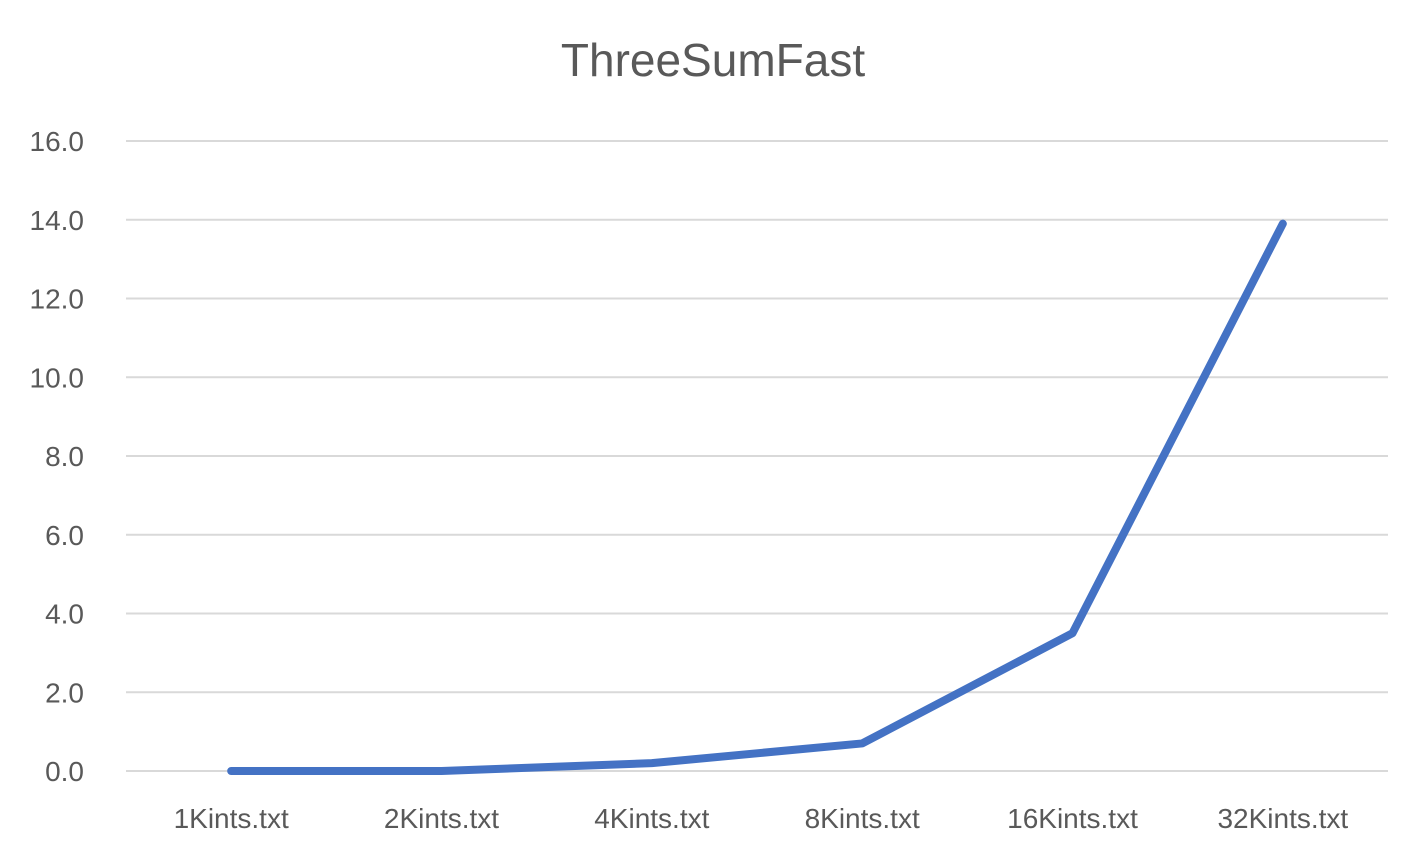 This screenshot has width=1424, height=858. I want to click on y-tick-label: 16.0, so click(57, 141).